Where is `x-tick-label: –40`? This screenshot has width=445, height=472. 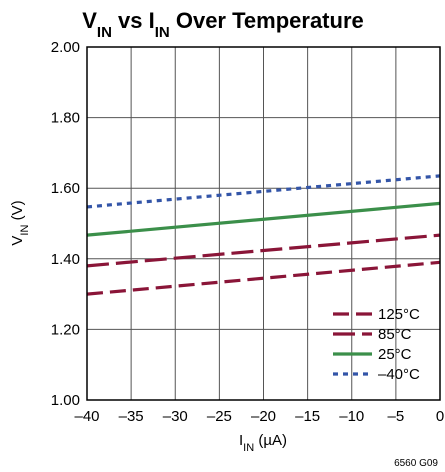
x-tick-label: –40 is located at coordinates (86, 416).